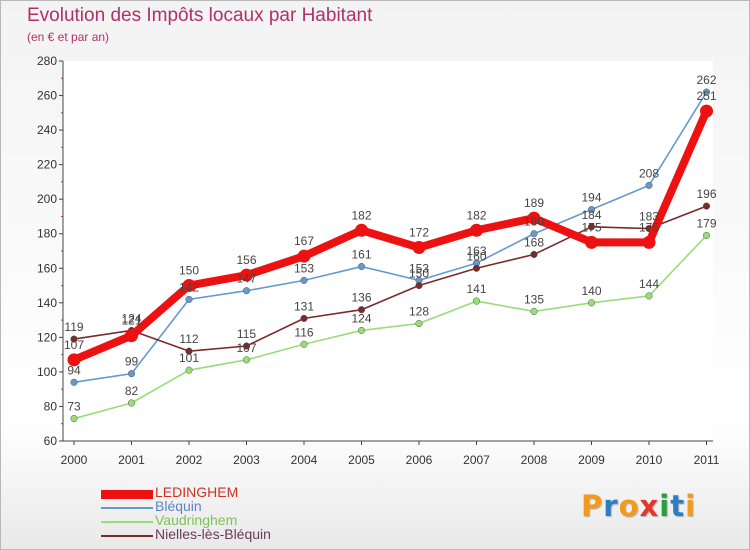  What do you see at coordinates (534, 299) in the screenshot?
I see `data-label: 135` at bounding box center [534, 299].